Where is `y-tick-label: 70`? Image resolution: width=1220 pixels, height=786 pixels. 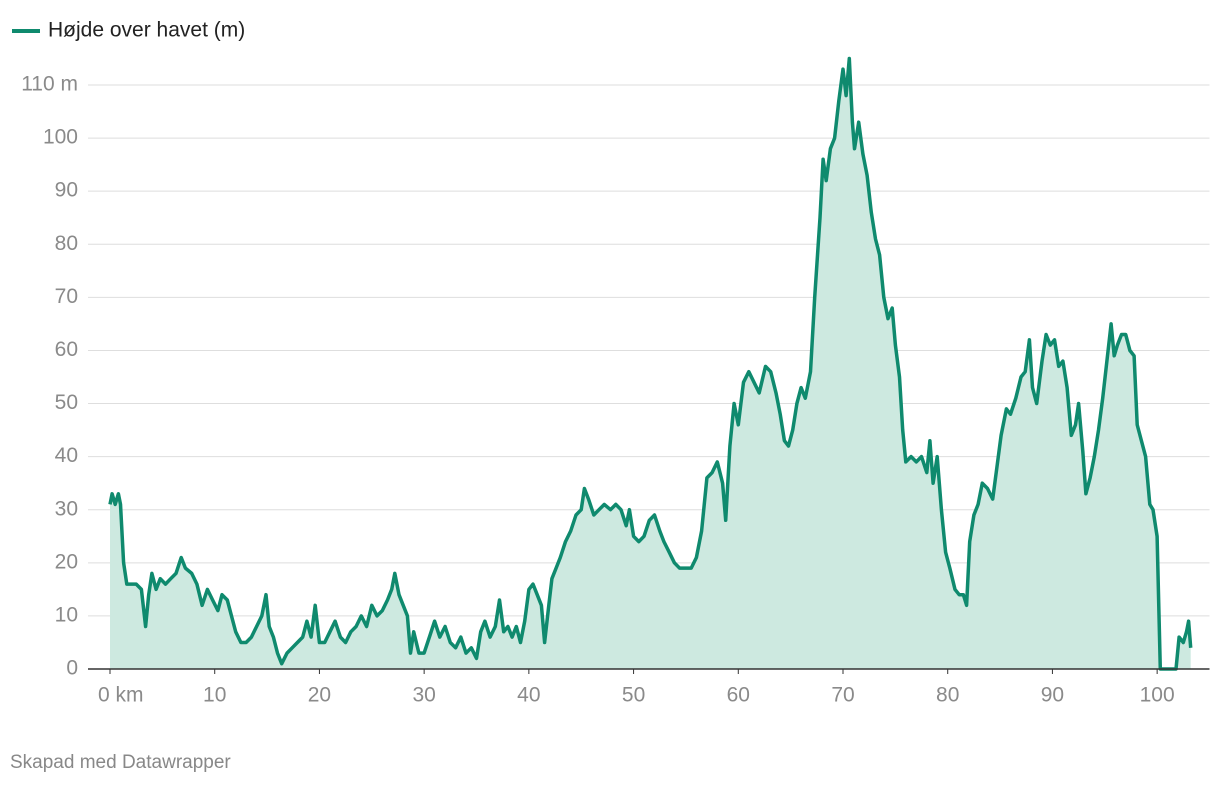 y-tick-label: 70 is located at coordinates (66, 296).